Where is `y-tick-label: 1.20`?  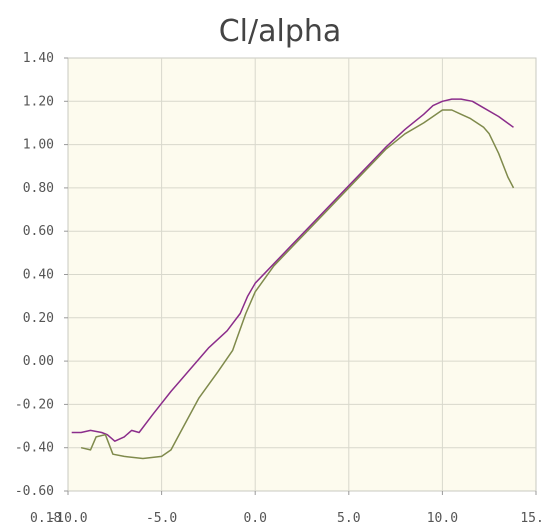
y-tick-label: 1.20 is located at coordinates (38, 101).